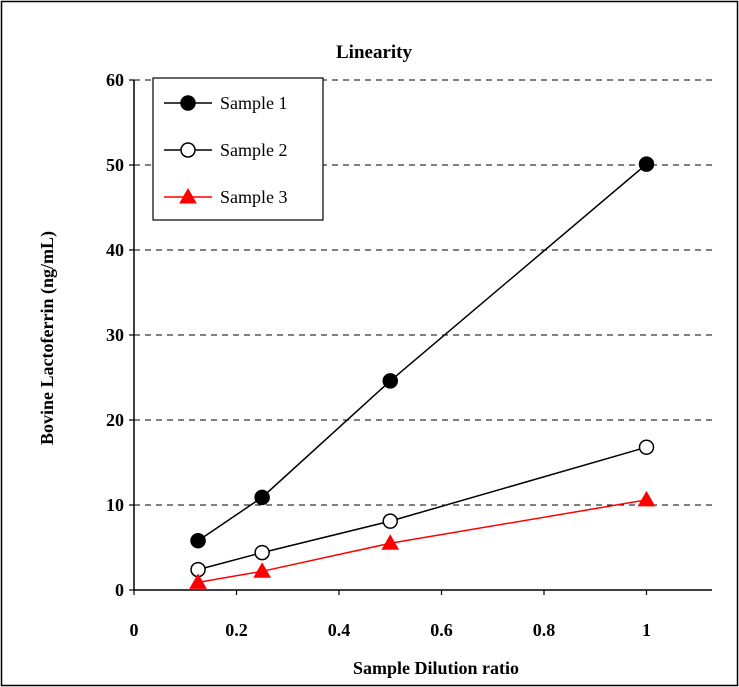 This screenshot has height=687, width=739. I want to click on y-tick-label: 20, so click(115, 420).